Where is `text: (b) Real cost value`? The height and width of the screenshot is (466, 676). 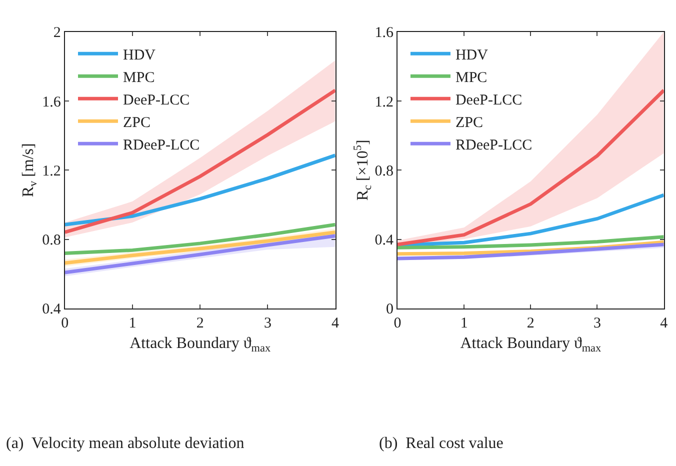
text: (b) Real cost value is located at coordinates (441, 443).